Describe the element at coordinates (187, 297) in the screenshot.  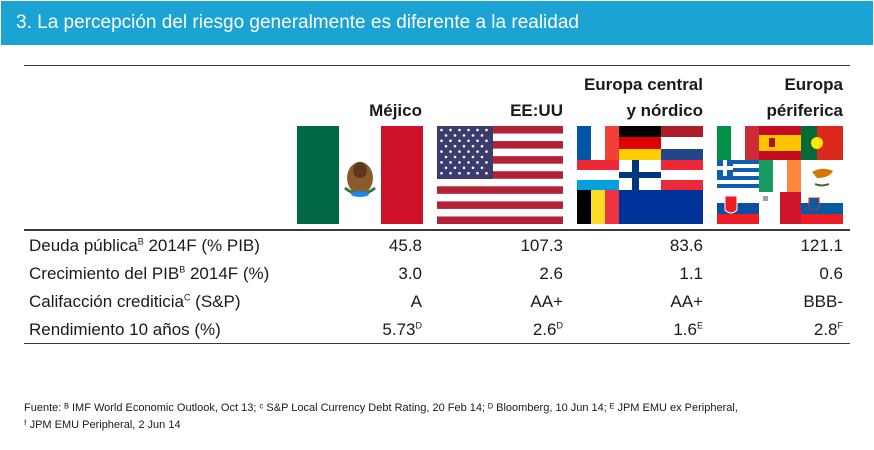
I see `row-label-superscript: C` at that location.